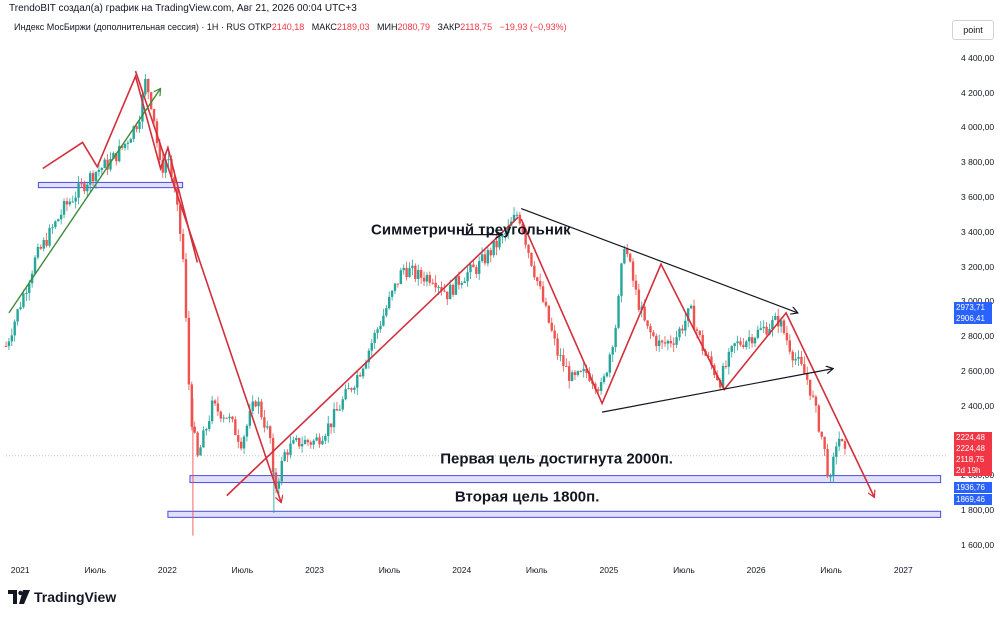 Image resolution: width=1000 pixels, height=617 pixels. What do you see at coordinates (756, 570) in the screenshot?
I see `time-axis-tick: 2026` at bounding box center [756, 570].